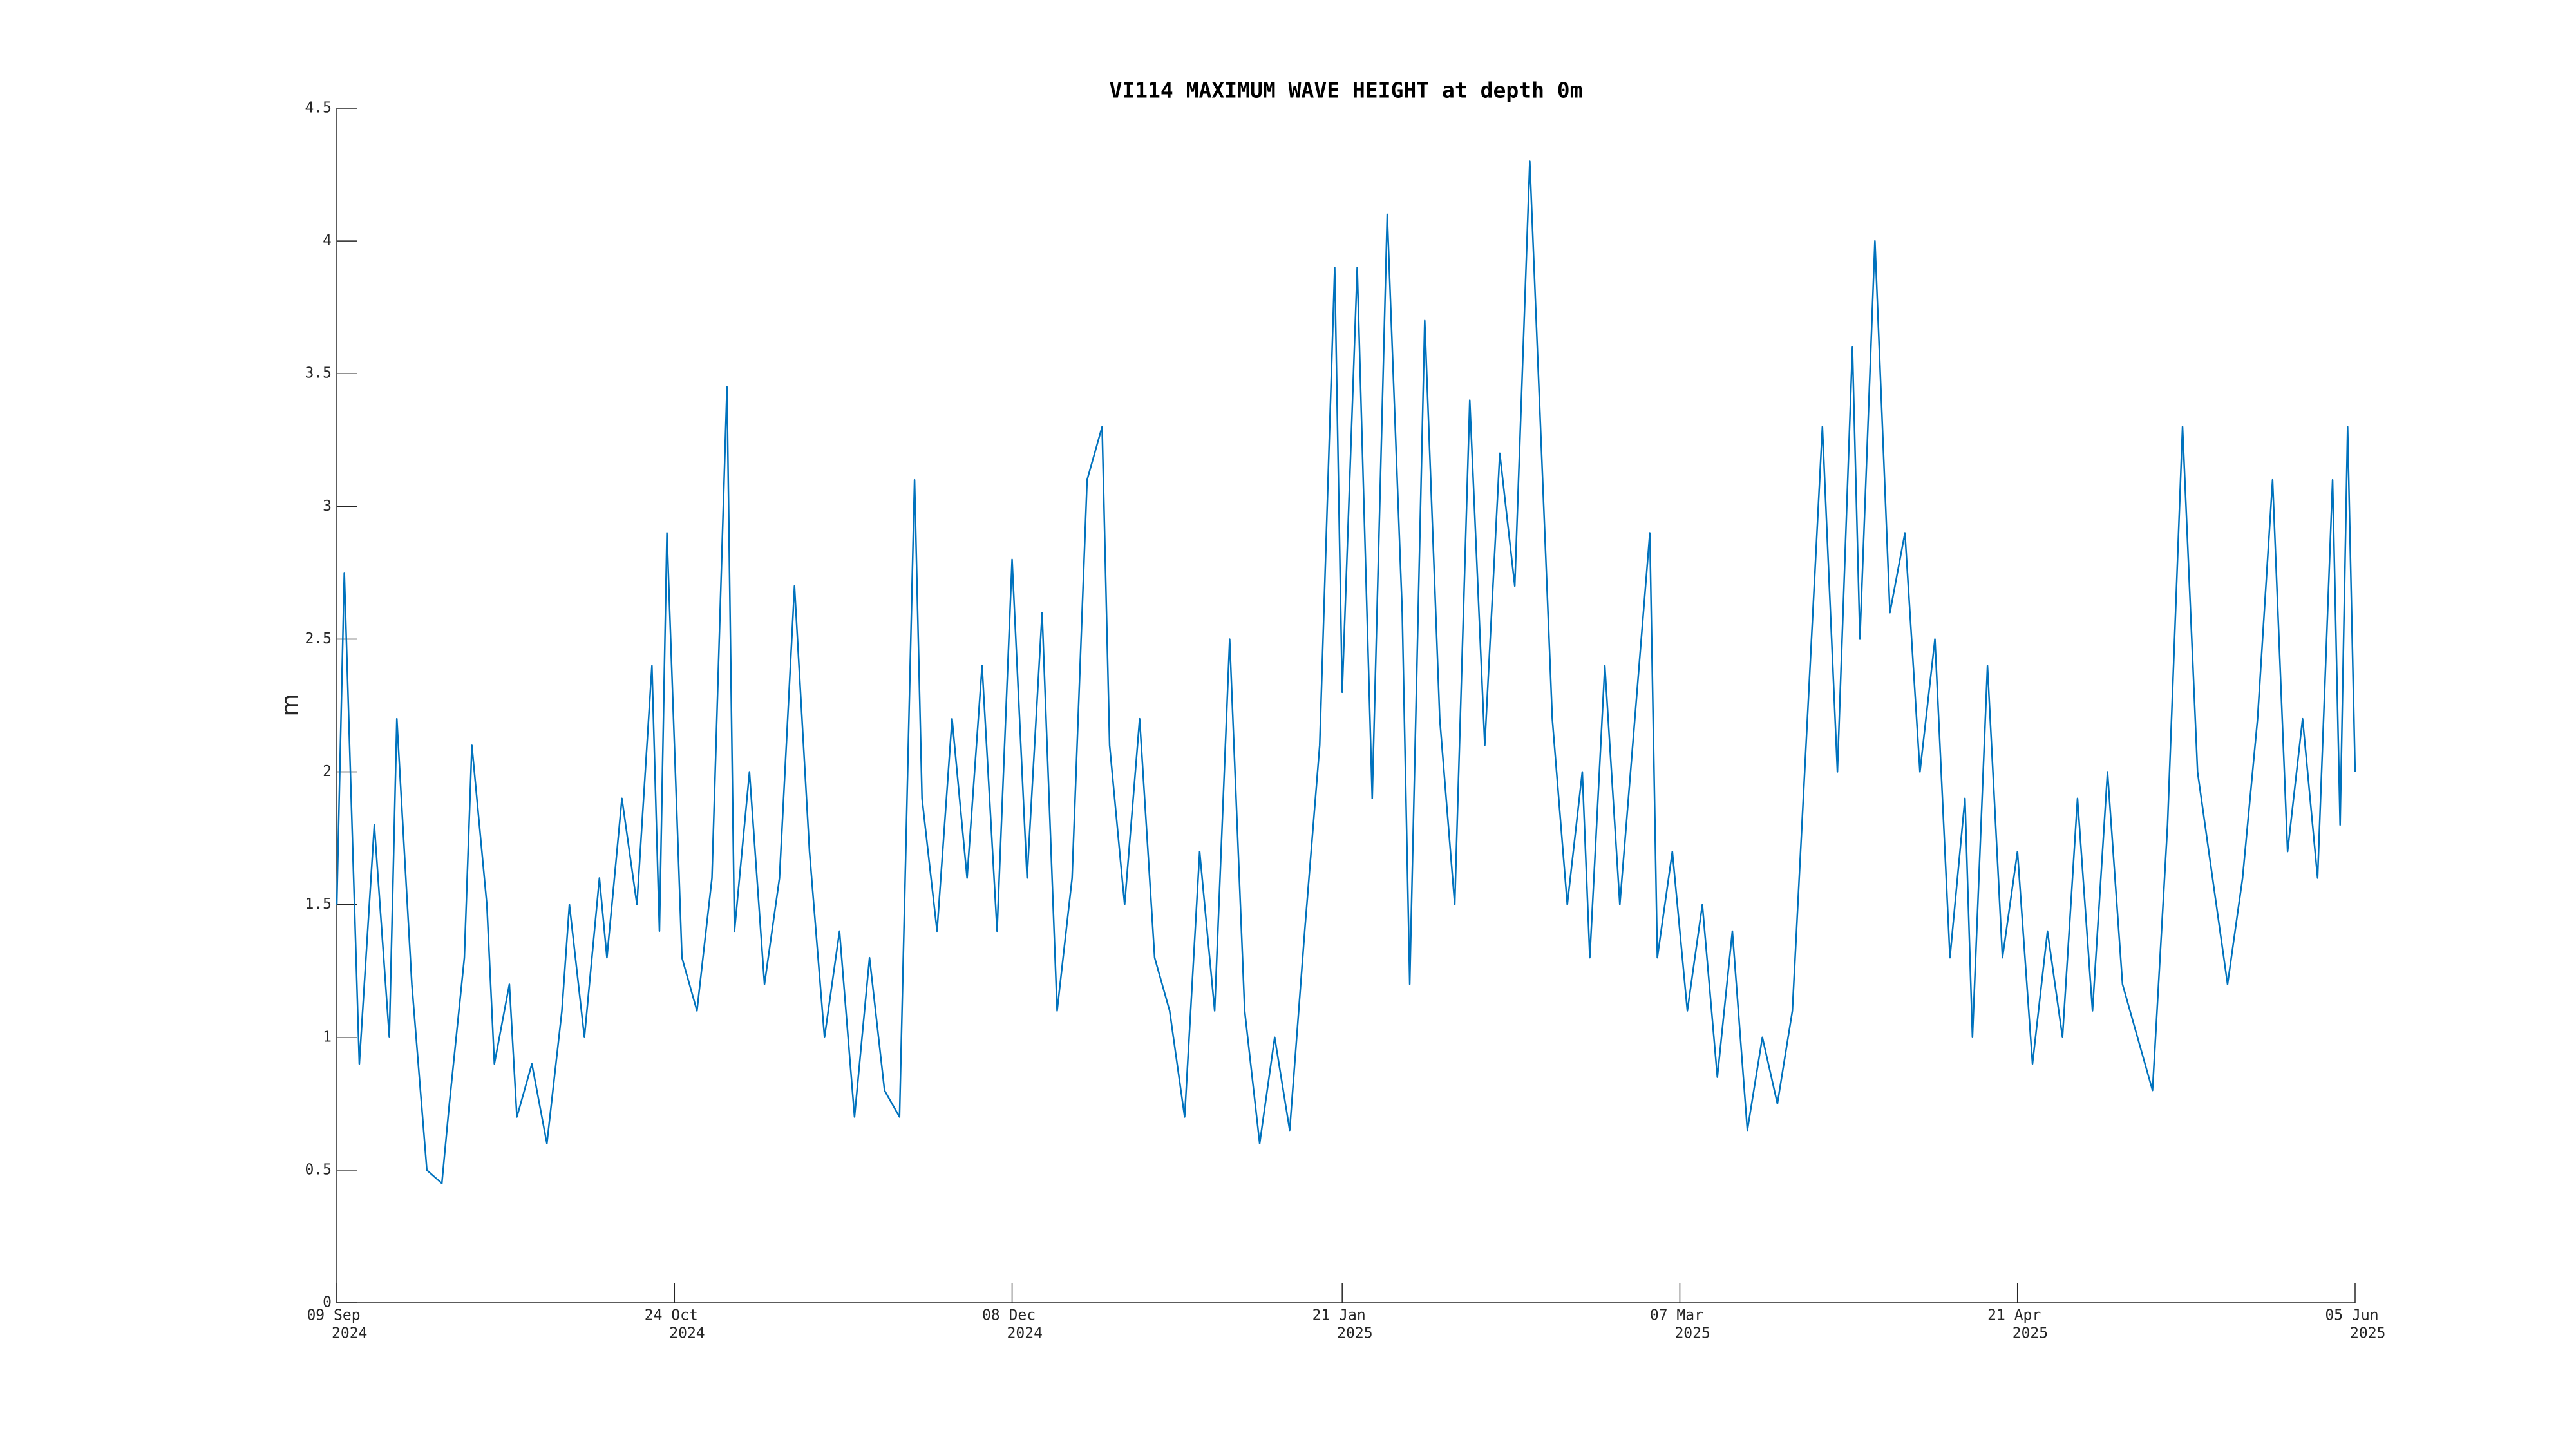 This screenshot has width=2576, height=1449. I want to click on y-tick-label: 1, so click(327, 1036).